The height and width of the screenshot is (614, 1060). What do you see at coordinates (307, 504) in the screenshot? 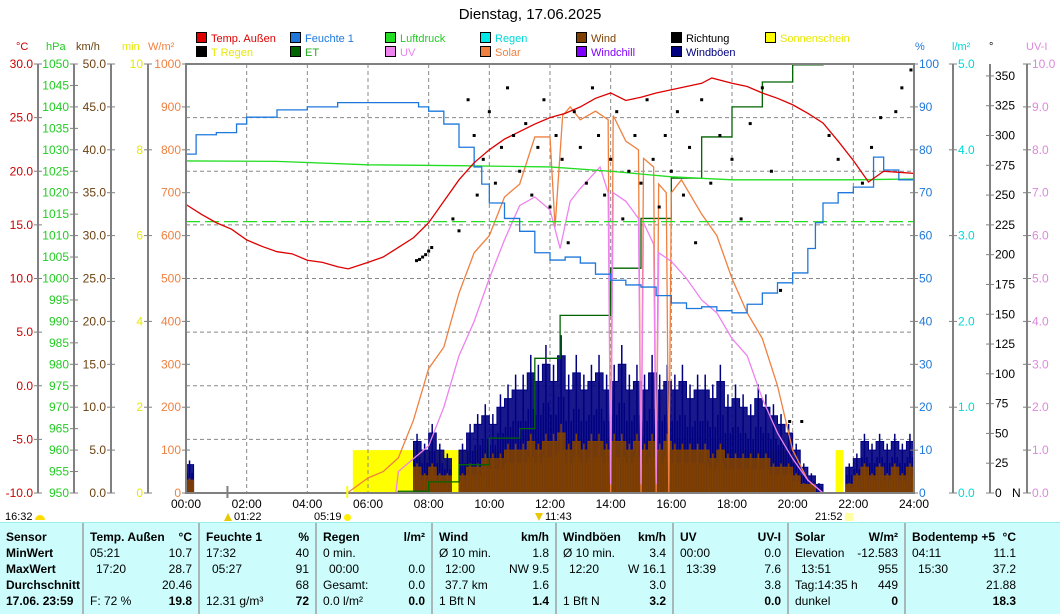
I see `x-axis-label: 04:00` at bounding box center [307, 504].